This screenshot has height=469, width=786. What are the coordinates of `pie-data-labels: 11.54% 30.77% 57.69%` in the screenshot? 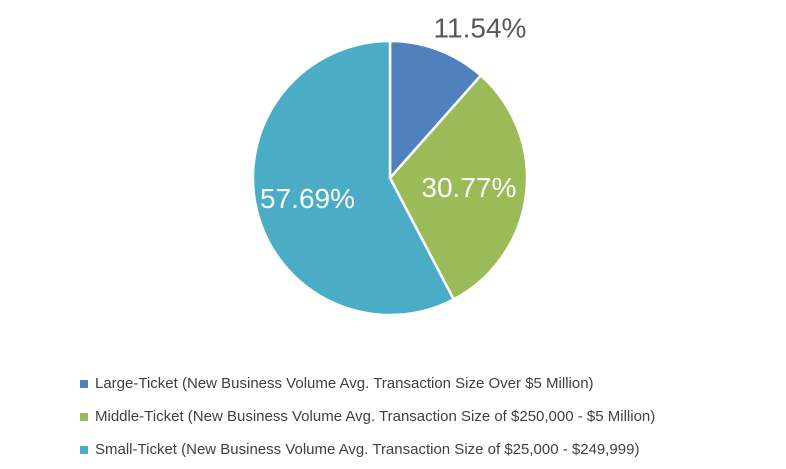 It's located at (393, 113).